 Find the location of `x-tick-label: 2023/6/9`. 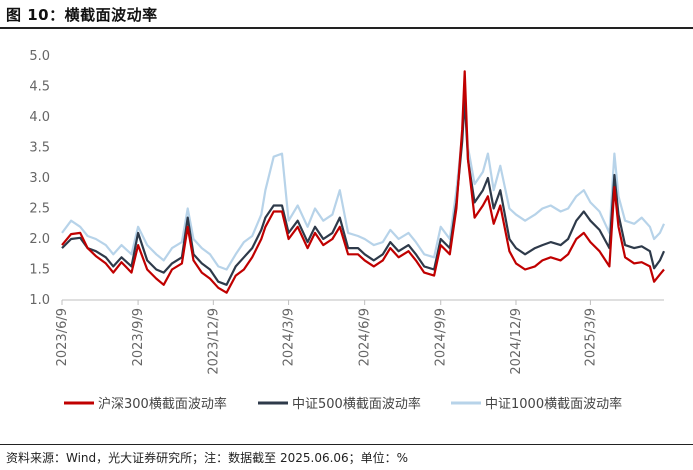

x-tick-label: 2023/6/9 is located at coordinates (62, 337).